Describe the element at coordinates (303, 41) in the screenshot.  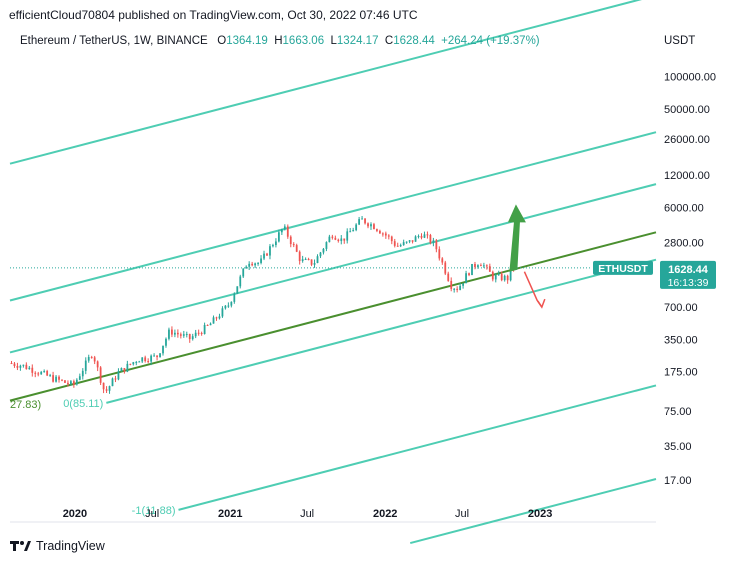
I see `high-value: 1663.06` at that location.